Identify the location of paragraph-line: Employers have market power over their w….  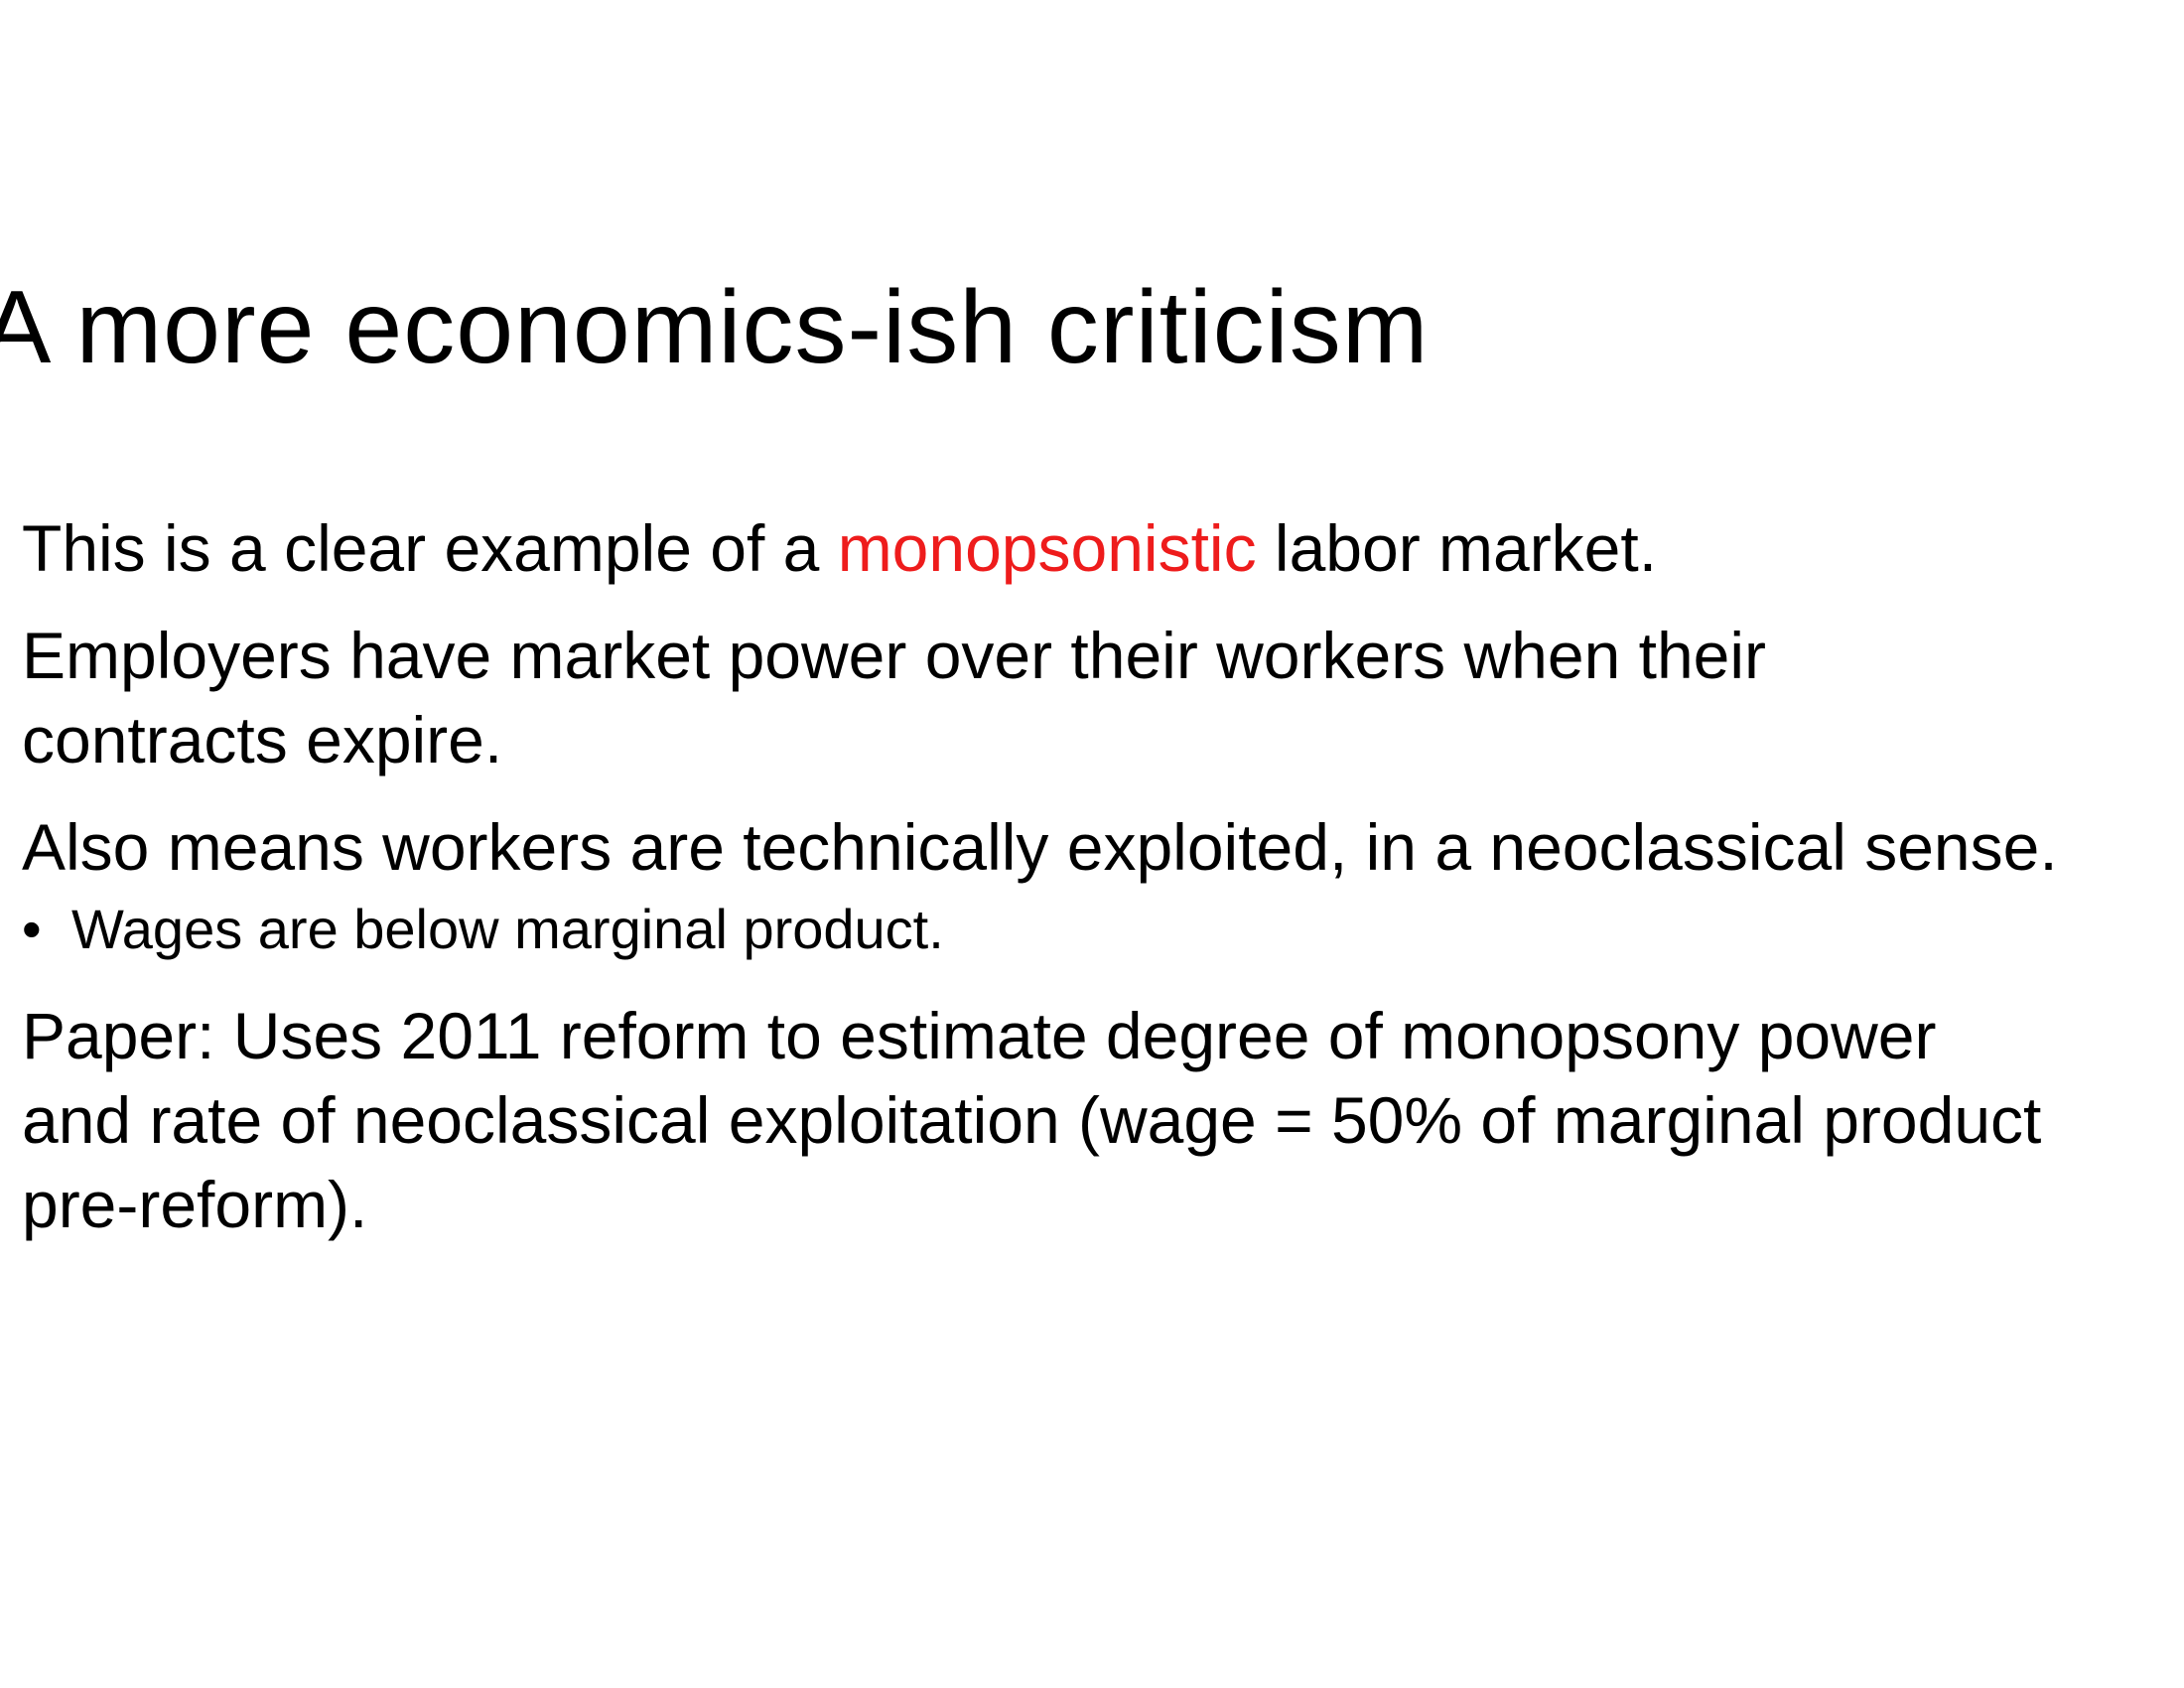
(894, 655).